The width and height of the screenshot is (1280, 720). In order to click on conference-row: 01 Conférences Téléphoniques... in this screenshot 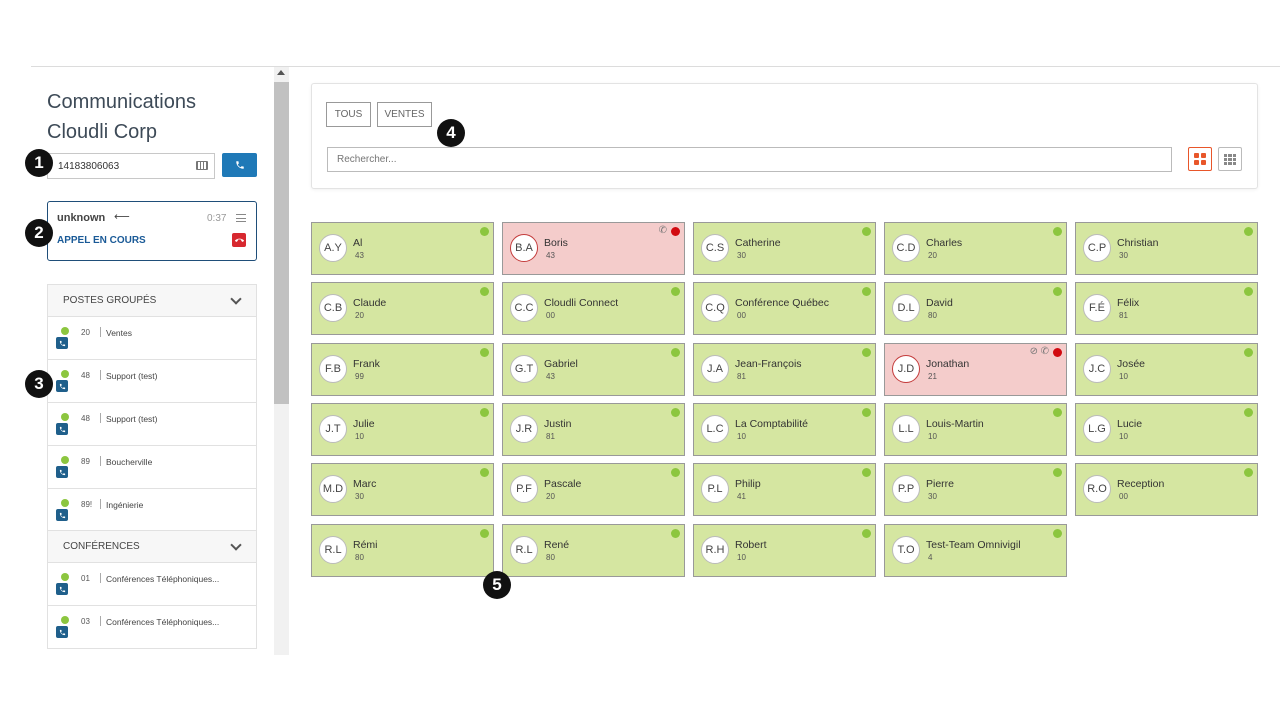, I will do `click(152, 584)`.